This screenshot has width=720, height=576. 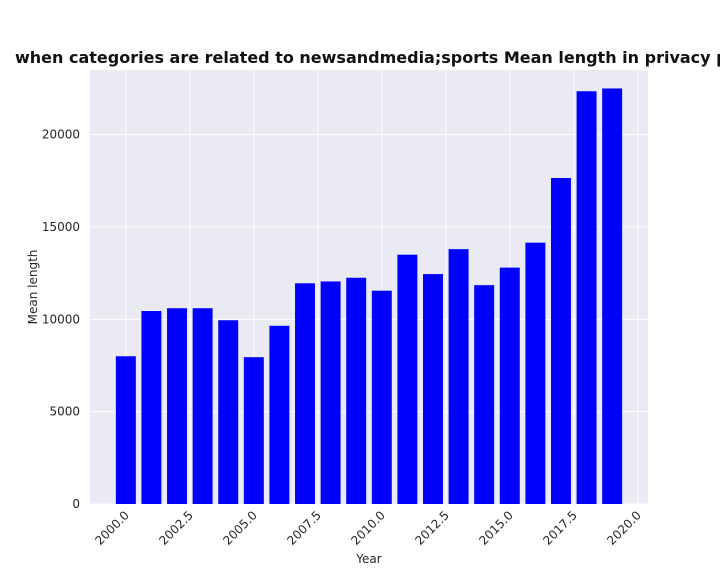 What do you see at coordinates (304, 528) in the screenshot?
I see `x-tick-label: 2007.5` at bounding box center [304, 528].